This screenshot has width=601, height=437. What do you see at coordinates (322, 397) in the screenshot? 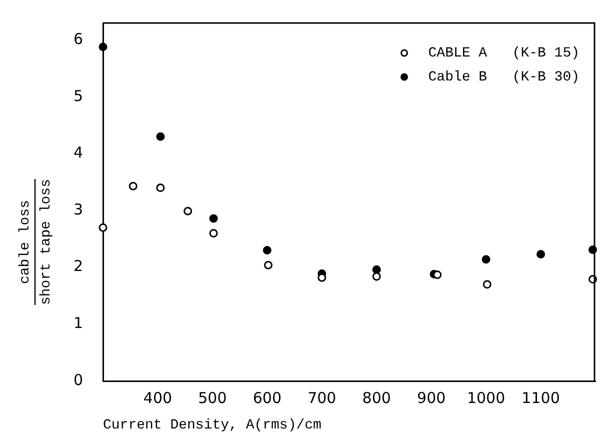
I see `x-tick-label: 700` at bounding box center [322, 397].